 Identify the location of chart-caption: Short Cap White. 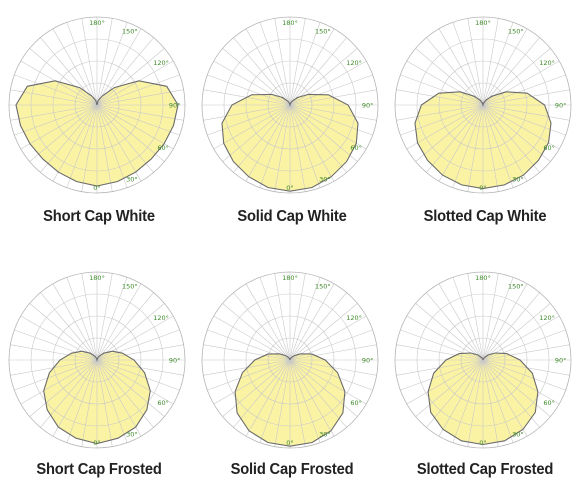
(99, 216).